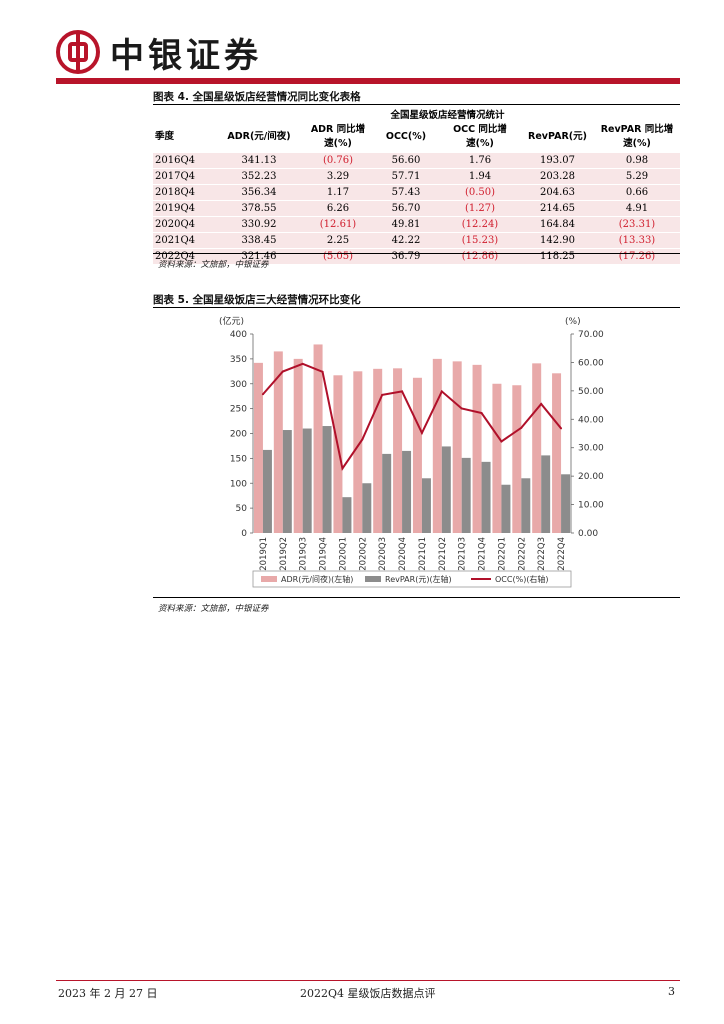  I want to click on column-header: OCC 同比增 速(%), so click(480, 136).